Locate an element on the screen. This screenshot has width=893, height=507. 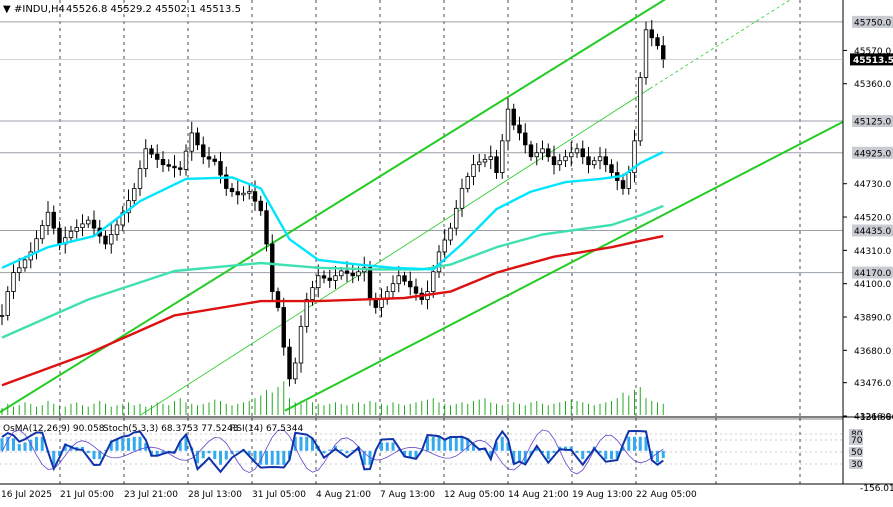
channel-line is located at coordinates (746, 44).